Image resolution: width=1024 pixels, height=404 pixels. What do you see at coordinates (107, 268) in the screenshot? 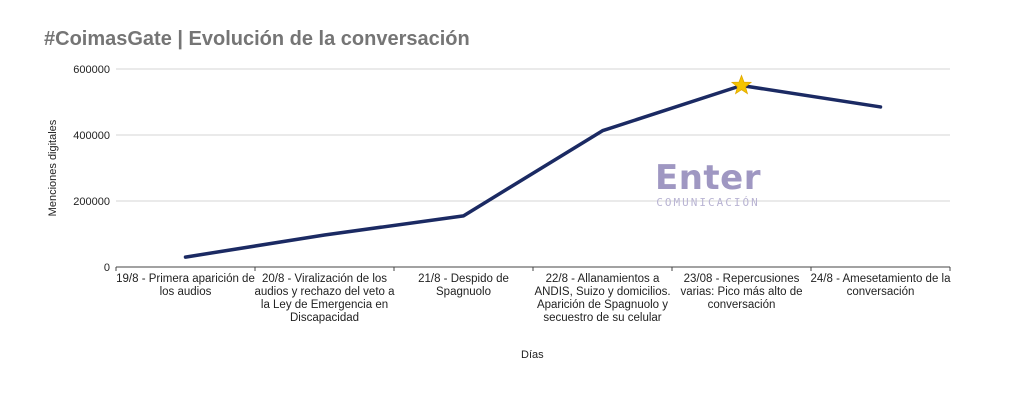
I see `y-tick-label: 0` at bounding box center [107, 268].